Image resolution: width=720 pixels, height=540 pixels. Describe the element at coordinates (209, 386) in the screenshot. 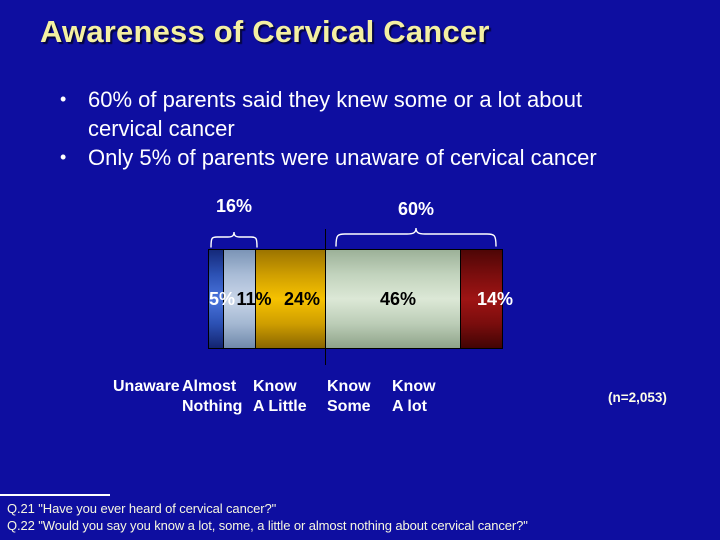

I see `category-label-line: Almost` at that location.